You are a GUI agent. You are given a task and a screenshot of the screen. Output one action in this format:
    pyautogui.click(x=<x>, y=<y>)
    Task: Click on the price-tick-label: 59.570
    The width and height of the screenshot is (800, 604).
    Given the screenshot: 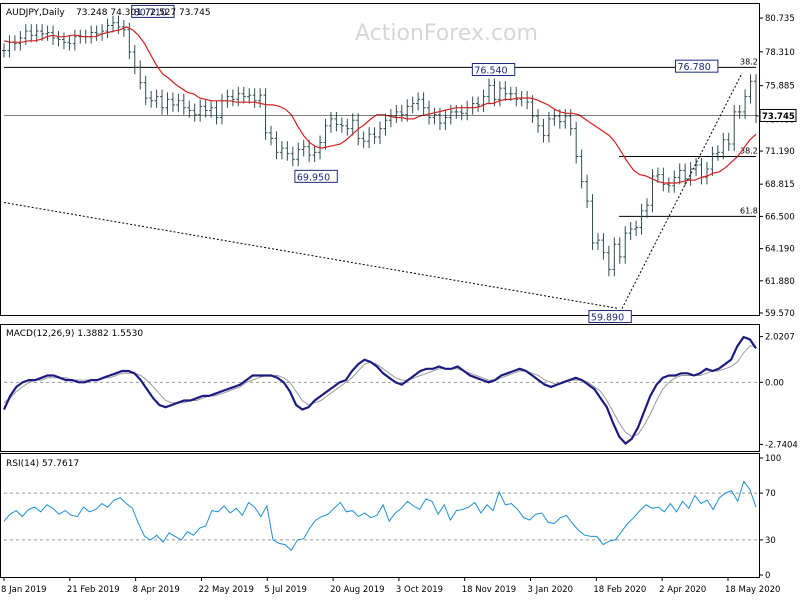 What is the action you would take?
    pyautogui.click(x=780, y=314)
    